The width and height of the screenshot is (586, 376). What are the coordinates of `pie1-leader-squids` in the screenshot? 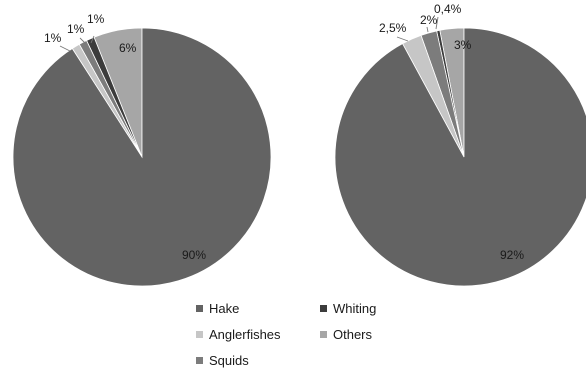 It's located at (83, 41).